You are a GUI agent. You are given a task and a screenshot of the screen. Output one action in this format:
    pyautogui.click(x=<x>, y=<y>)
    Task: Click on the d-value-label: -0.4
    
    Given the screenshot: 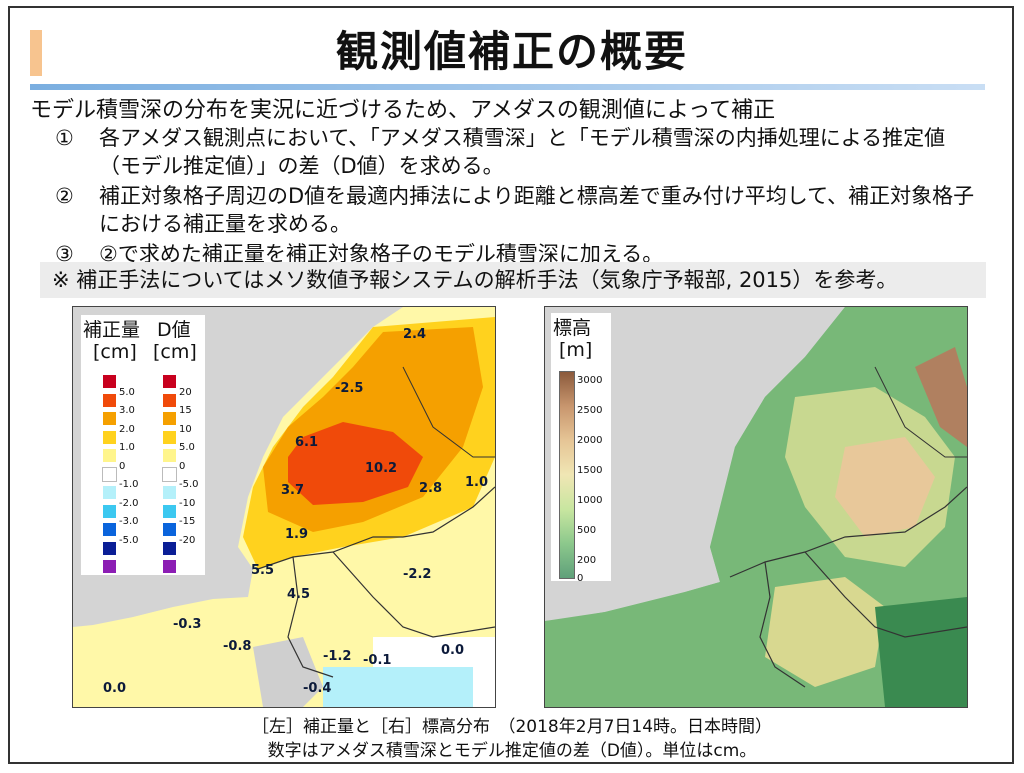 What is the action you would take?
    pyautogui.click(x=317, y=688)
    